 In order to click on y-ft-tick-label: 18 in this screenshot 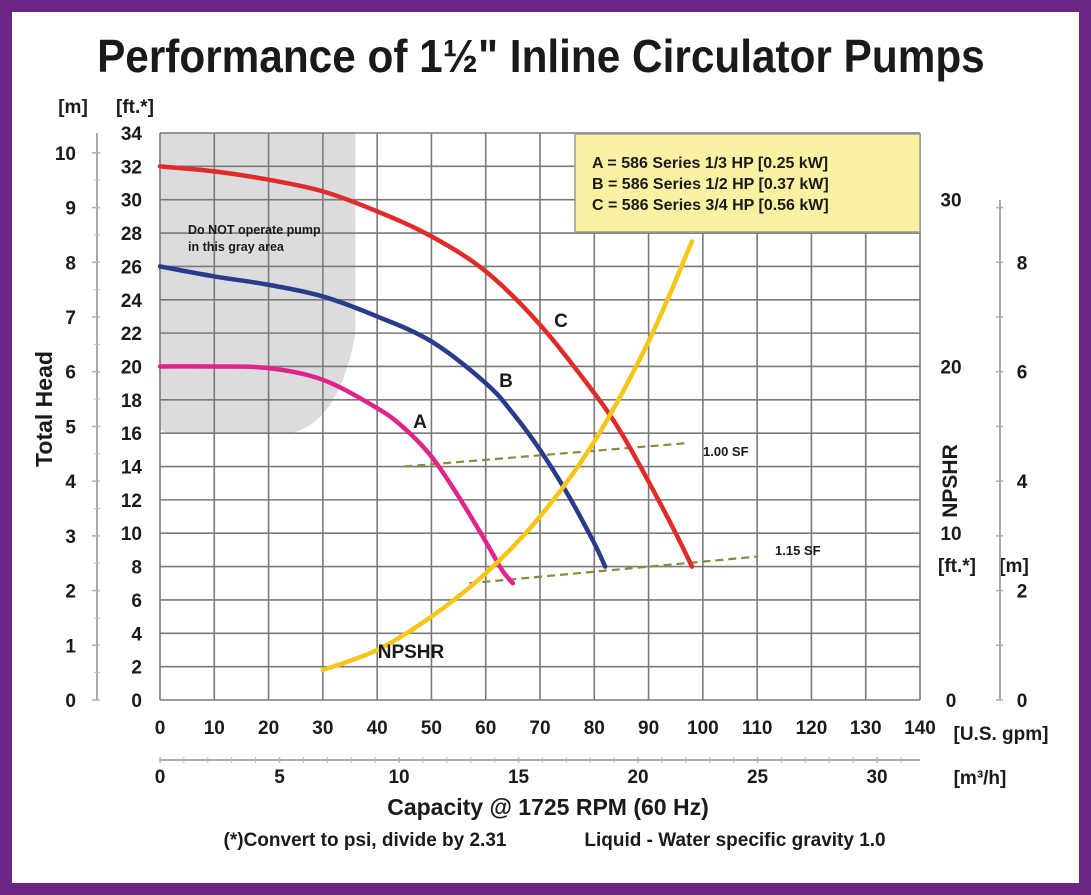, I will do `click(131, 401)`.